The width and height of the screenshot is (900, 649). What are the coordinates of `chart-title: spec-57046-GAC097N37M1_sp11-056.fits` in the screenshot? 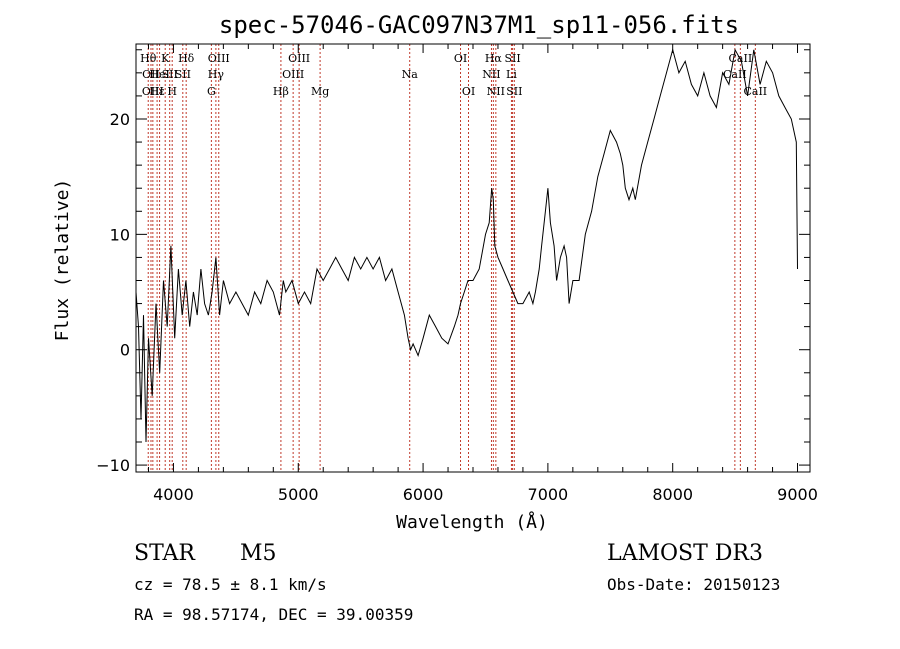 It's located at (479, 25).